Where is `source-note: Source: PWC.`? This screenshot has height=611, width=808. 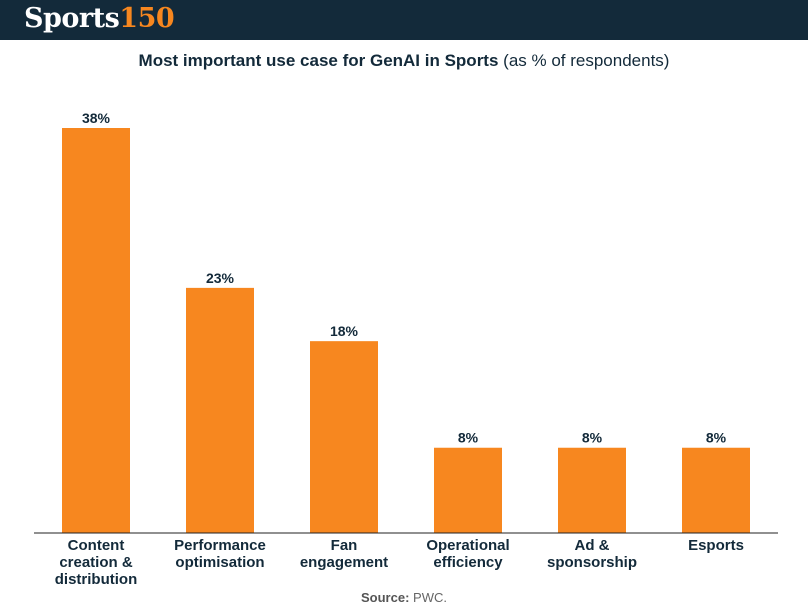 source-note: Source: PWC. is located at coordinates (404, 598).